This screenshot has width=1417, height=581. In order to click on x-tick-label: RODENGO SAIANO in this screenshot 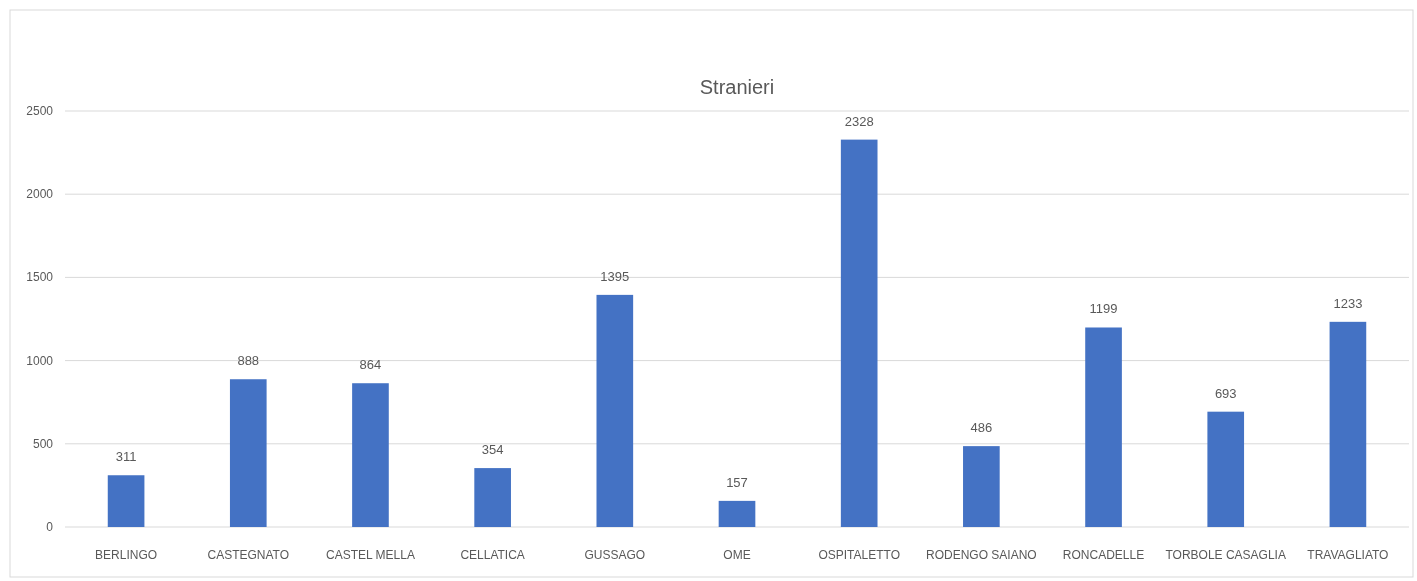, I will do `click(981, 555)`.